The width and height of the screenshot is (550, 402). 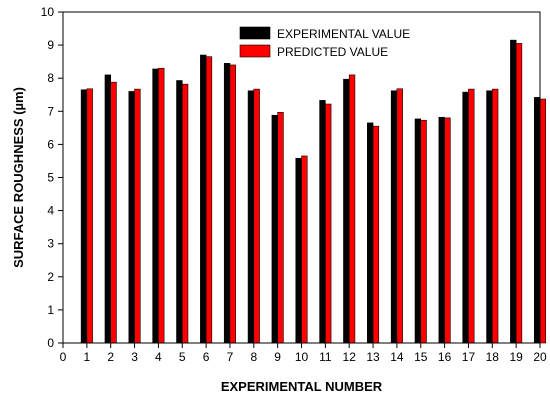 I want to click on legend-swatch-predicted, so click(x=255, y=51).